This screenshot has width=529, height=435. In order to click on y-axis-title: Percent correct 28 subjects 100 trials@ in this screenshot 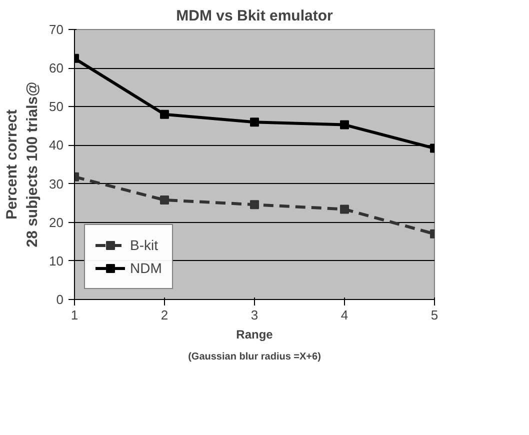, I will do `click(23, 165)`.